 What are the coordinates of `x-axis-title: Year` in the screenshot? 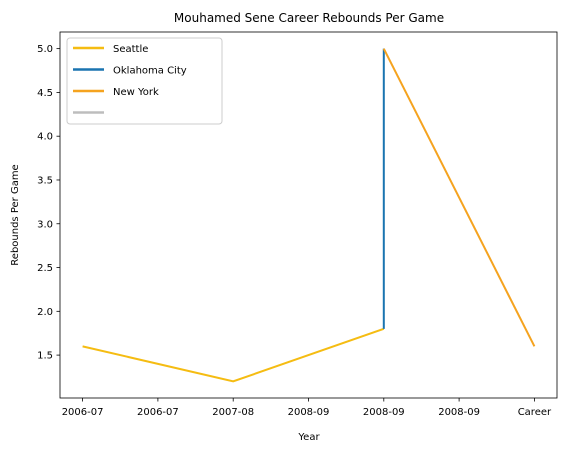 It's located at (308, 437).